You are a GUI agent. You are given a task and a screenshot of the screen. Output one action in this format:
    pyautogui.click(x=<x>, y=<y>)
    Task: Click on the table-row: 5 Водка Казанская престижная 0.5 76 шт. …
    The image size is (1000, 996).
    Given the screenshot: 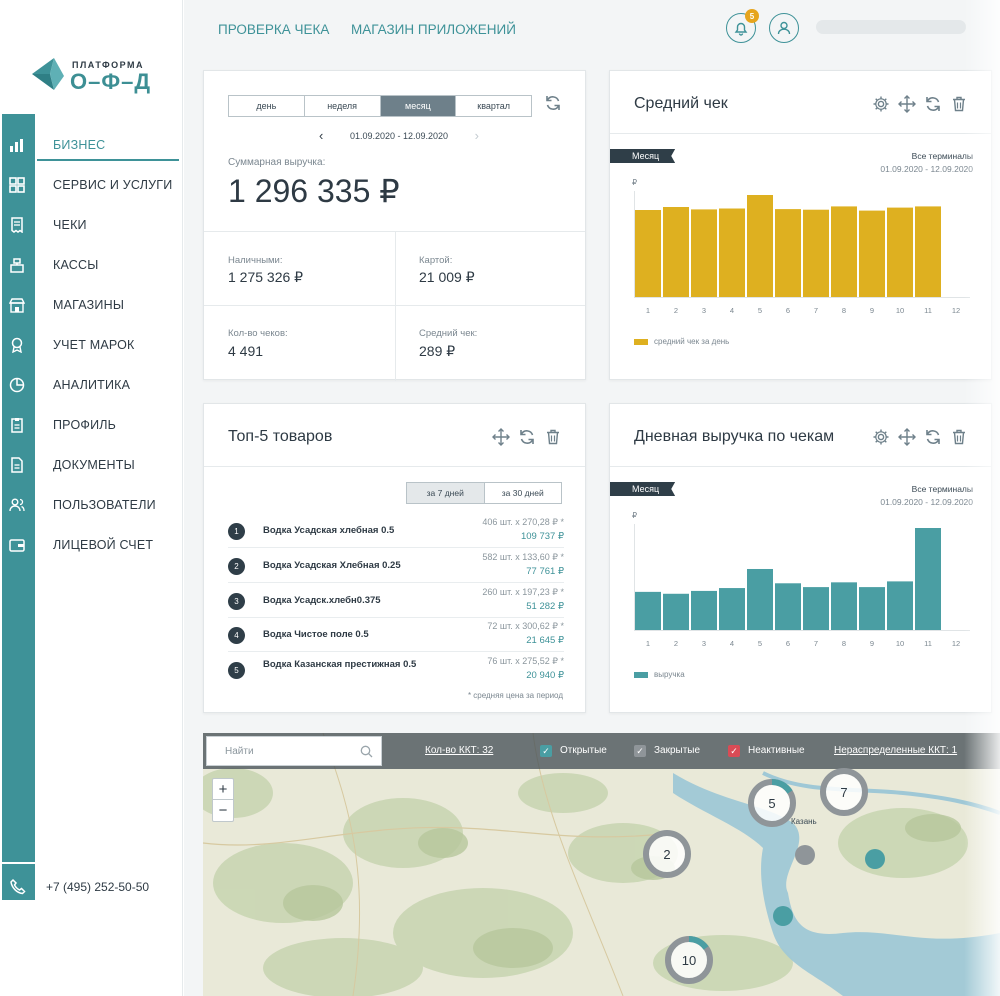 What is the action you would take?
    pyautogui.click(x=396, y=671)
    